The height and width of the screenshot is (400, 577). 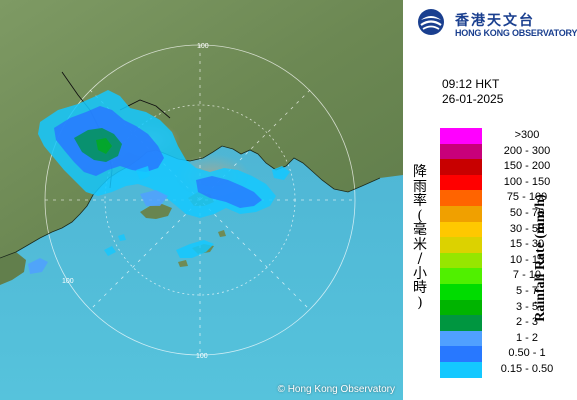 I want to click on legend-row: 30 - 50, so click(x=500, y=229).